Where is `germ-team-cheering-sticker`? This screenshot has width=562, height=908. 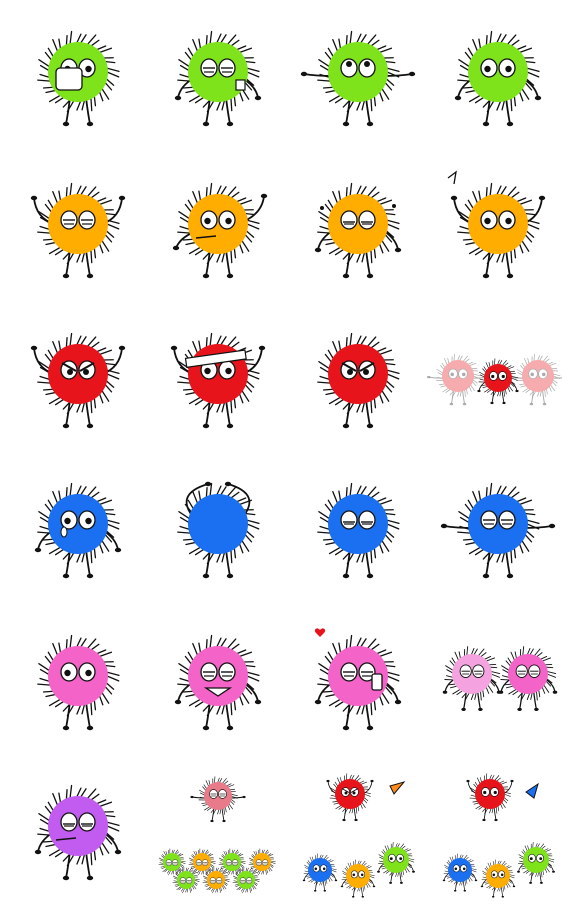 germ-team-cheering-sticker is located at coordinates (496, 833).